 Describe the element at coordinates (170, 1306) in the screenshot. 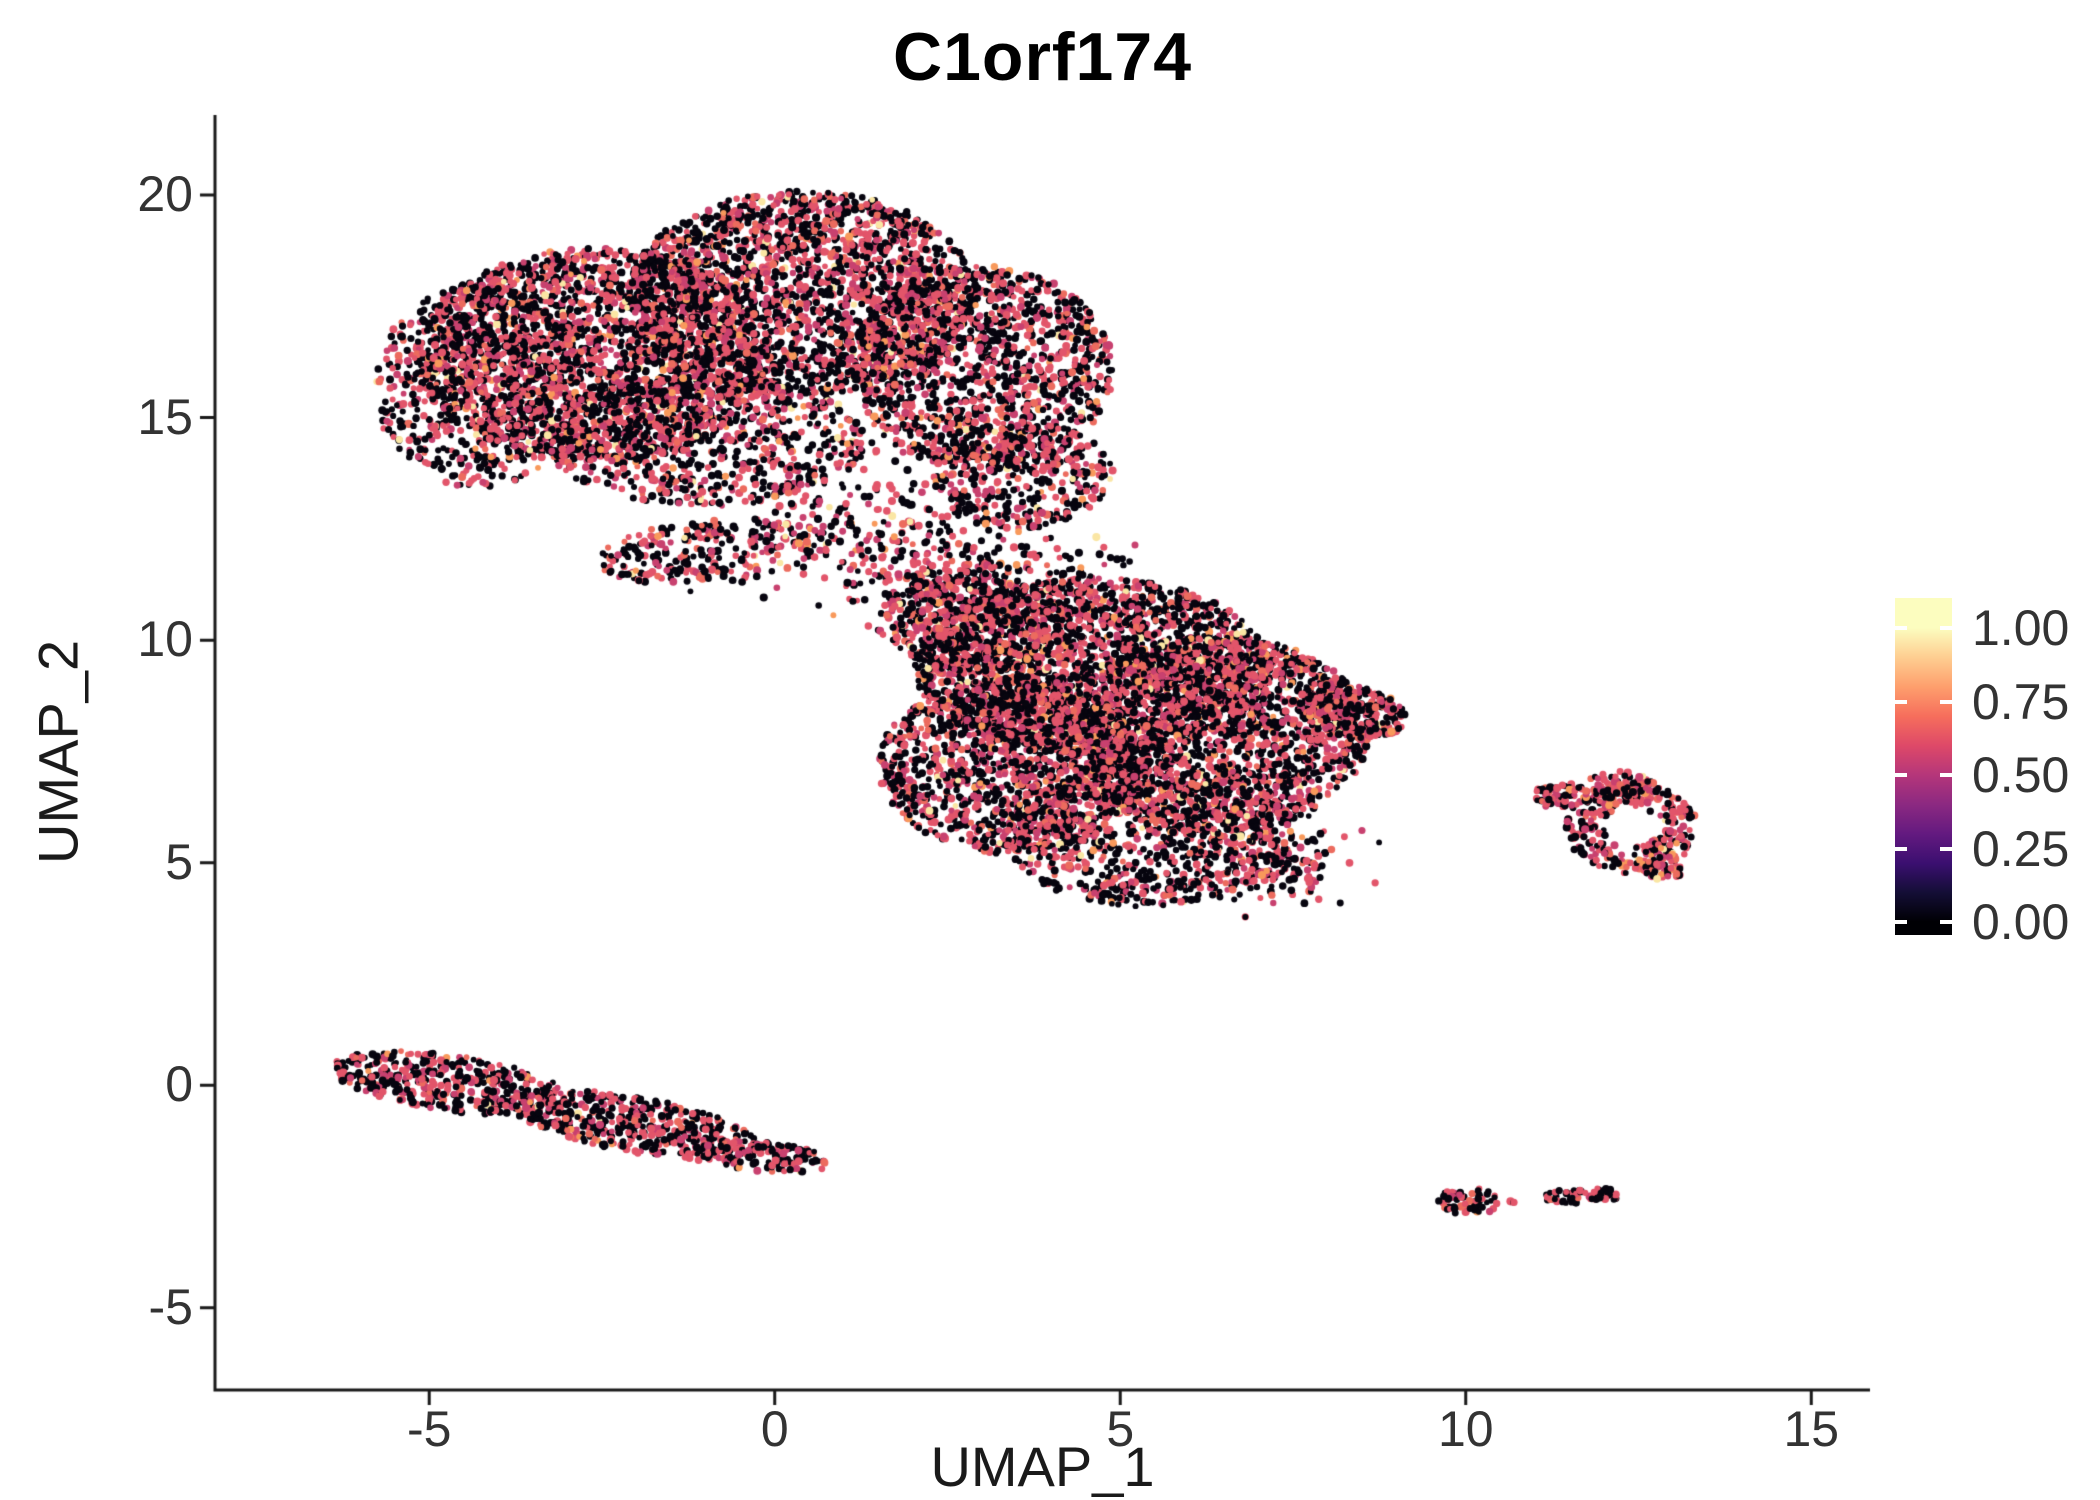

I see `y-tick-label: -5` at that location.